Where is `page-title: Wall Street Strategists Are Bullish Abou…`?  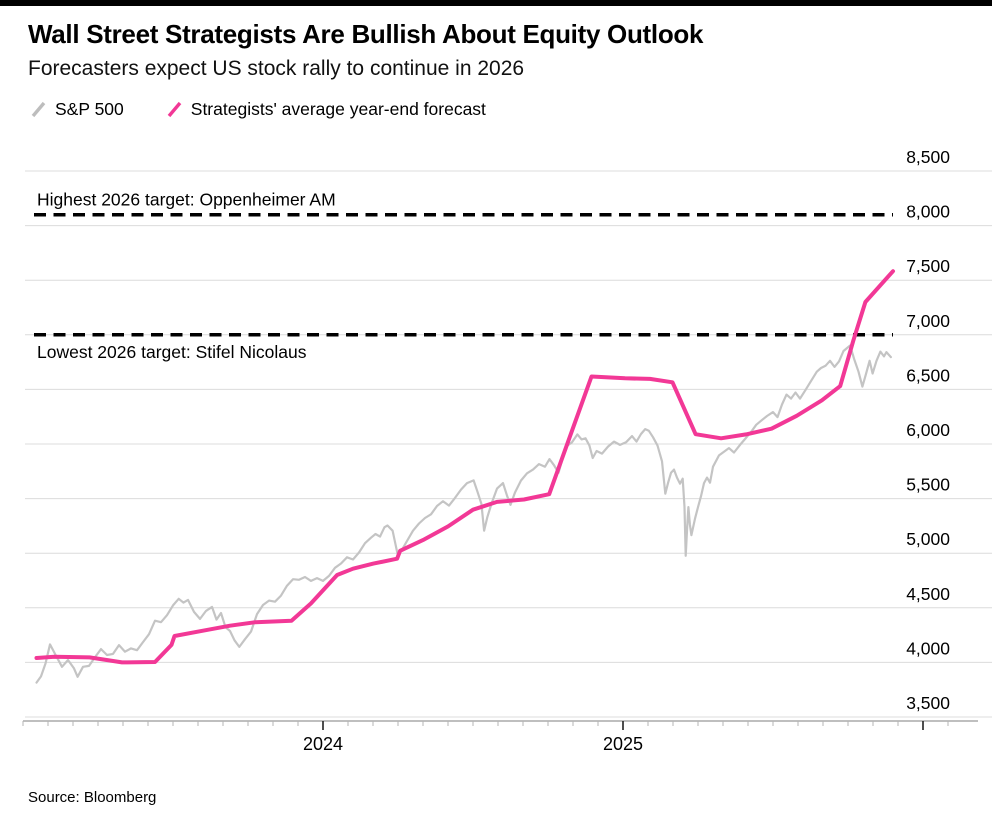
page-title: Wall Street Strategists Are Bullish Abou… is located at coordinates (366, 34).